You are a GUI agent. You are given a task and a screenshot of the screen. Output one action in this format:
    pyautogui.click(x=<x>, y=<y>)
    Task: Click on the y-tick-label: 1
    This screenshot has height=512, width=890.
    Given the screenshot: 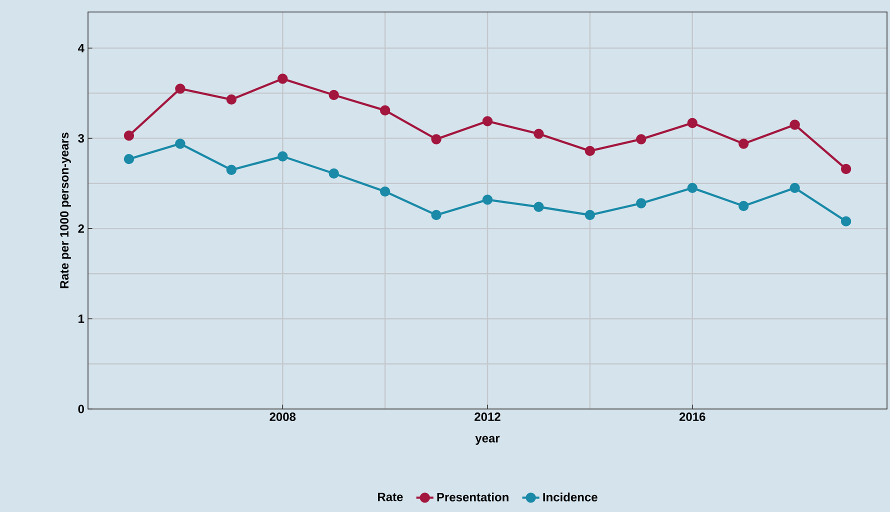 What is the action you would take?
    pyautogui.click(x=81, y=318)
    